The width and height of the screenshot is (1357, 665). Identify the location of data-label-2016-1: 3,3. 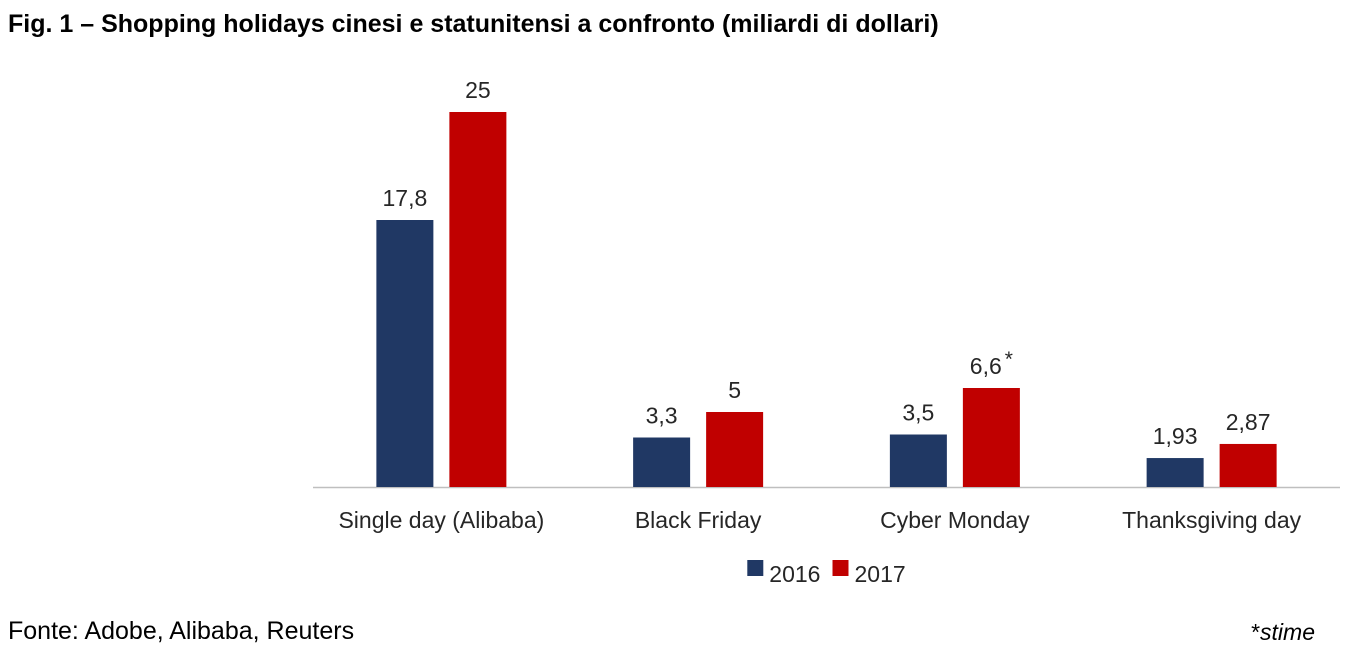
(662, 416).